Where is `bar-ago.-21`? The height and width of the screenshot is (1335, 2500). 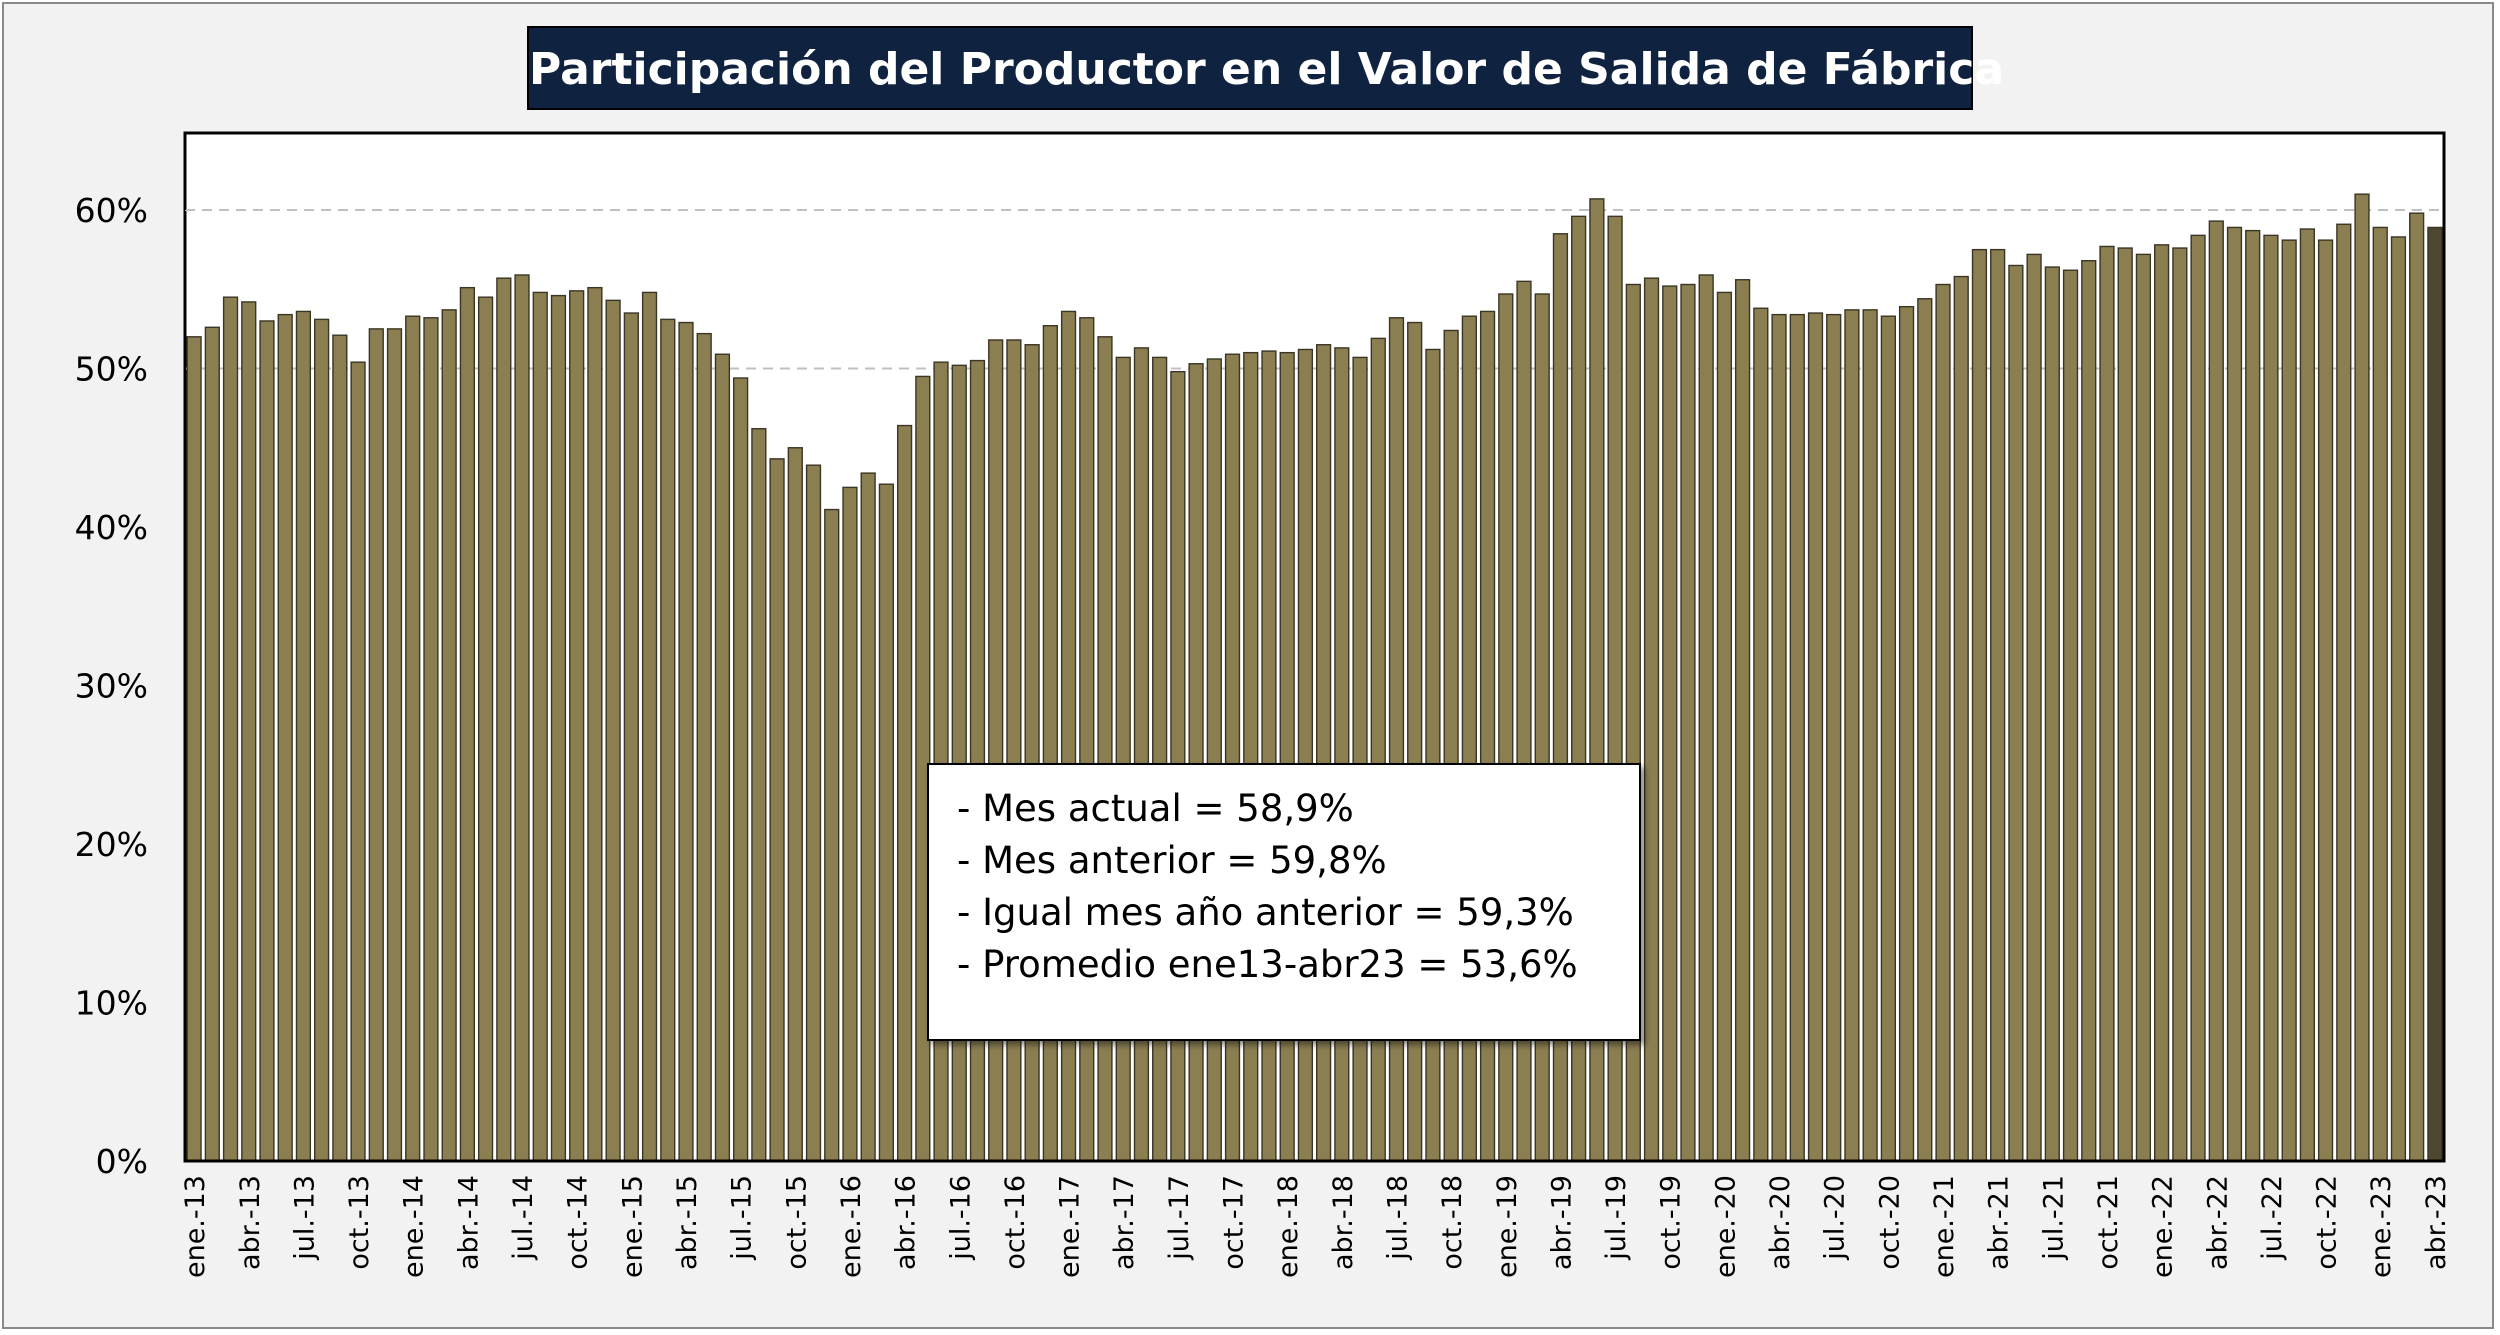 bar-ago.-21 is located at coordinates (2070, 715).